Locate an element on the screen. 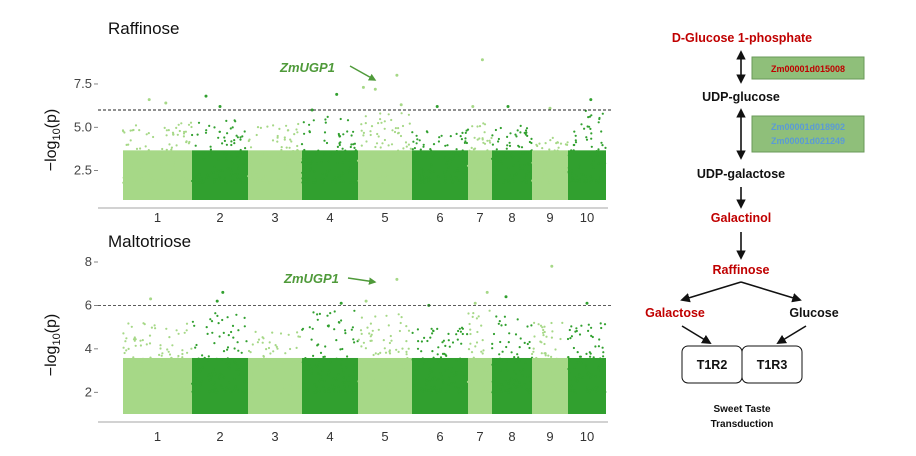 This screenshot has height=456, width=916. caption-line-1: Sweet Taste is located at coordinates (741, 409).